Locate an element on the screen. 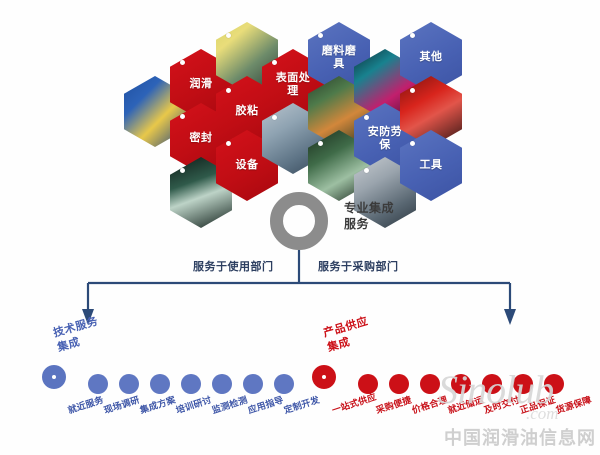  hexagon-gongju-label: 工具 is located at coordinates (431, 165).